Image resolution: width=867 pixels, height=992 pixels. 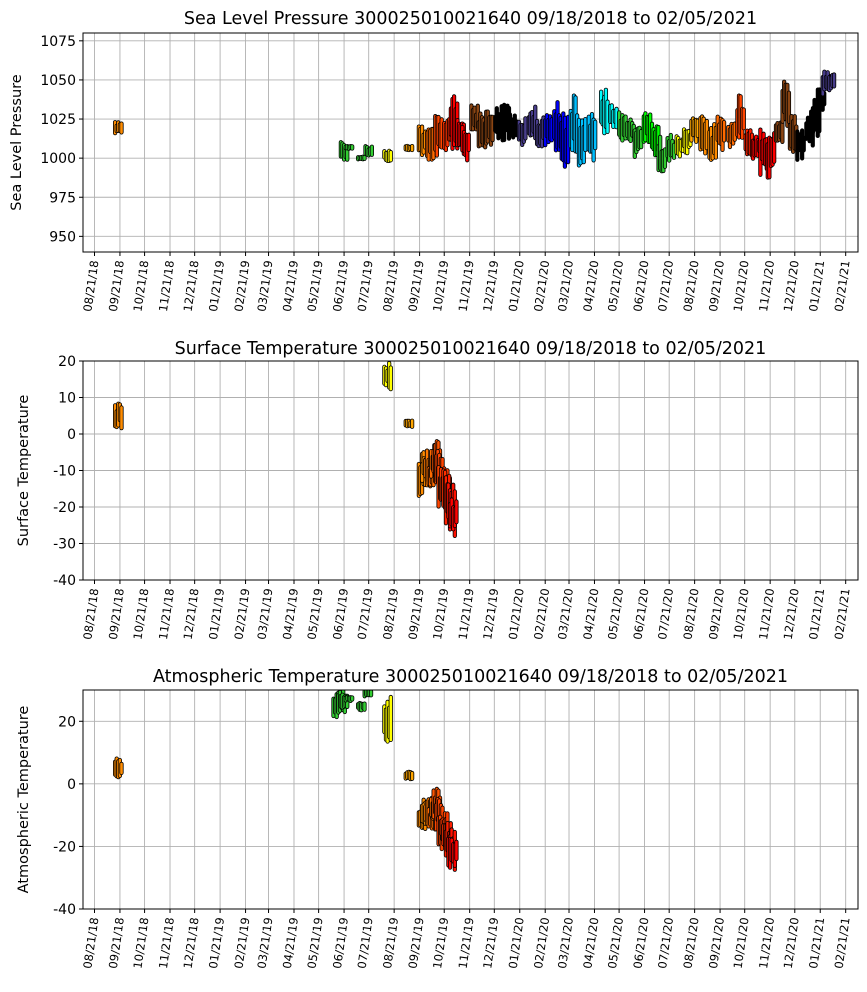 What do you see at coordinates (62, 198) in the screenshot?
I see `y-tick-label: 975` at bounding box center [62, 198].